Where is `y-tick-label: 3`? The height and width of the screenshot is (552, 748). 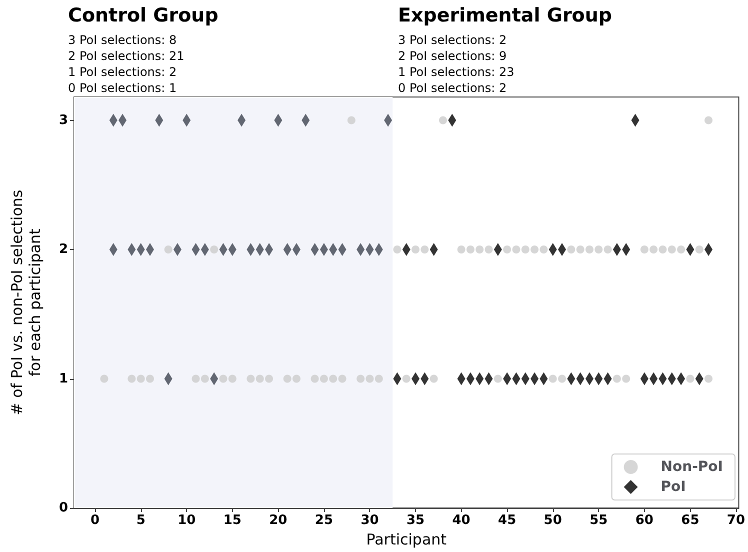 y-tick-label: 3 is located at coordinates (63, 120).